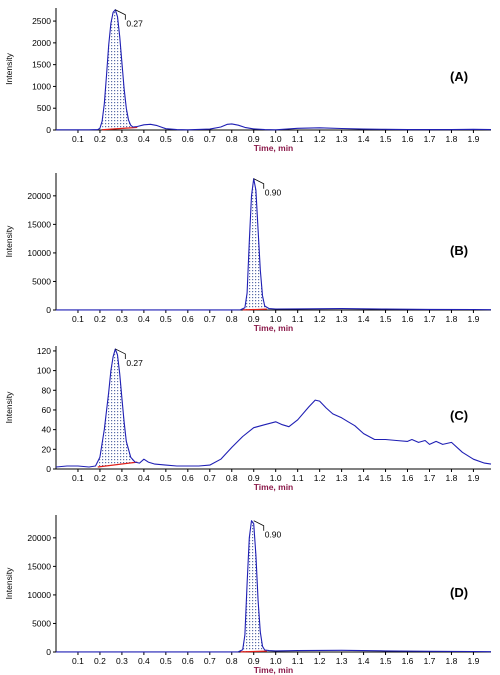 Image resolution: width=500 pixels, height=675 pixels. Describe the element at coordinates (459, 592) in the screenshot. I see `panel-label: (D)` at that location.